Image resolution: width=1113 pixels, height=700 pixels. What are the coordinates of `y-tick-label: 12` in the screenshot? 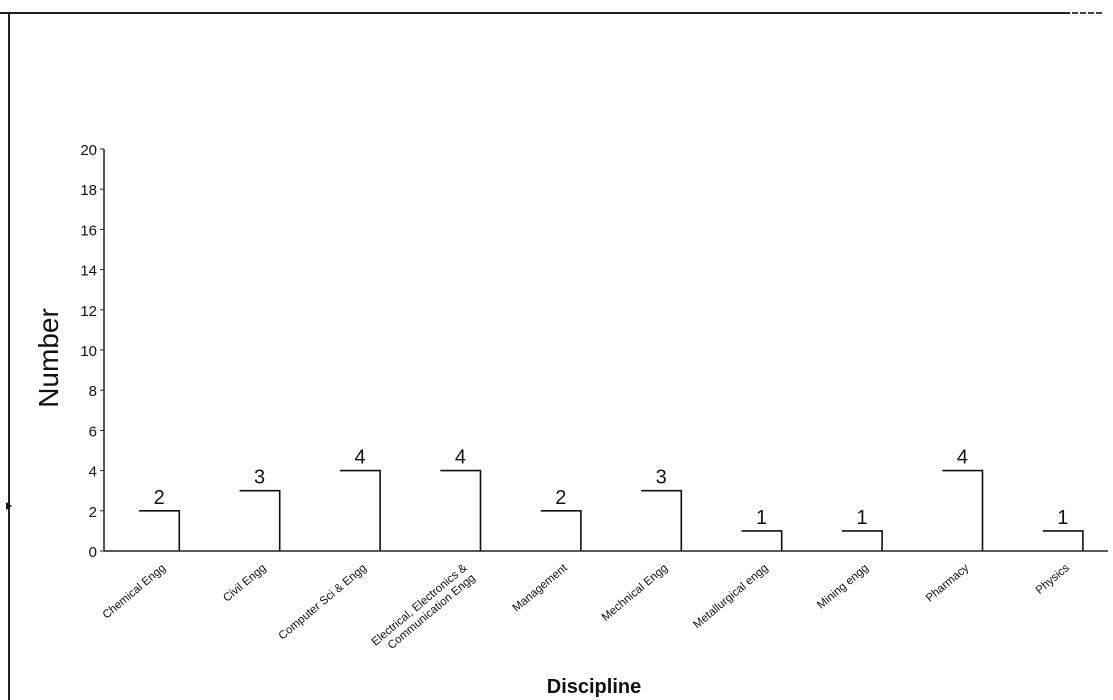 It's located at (88, 311).